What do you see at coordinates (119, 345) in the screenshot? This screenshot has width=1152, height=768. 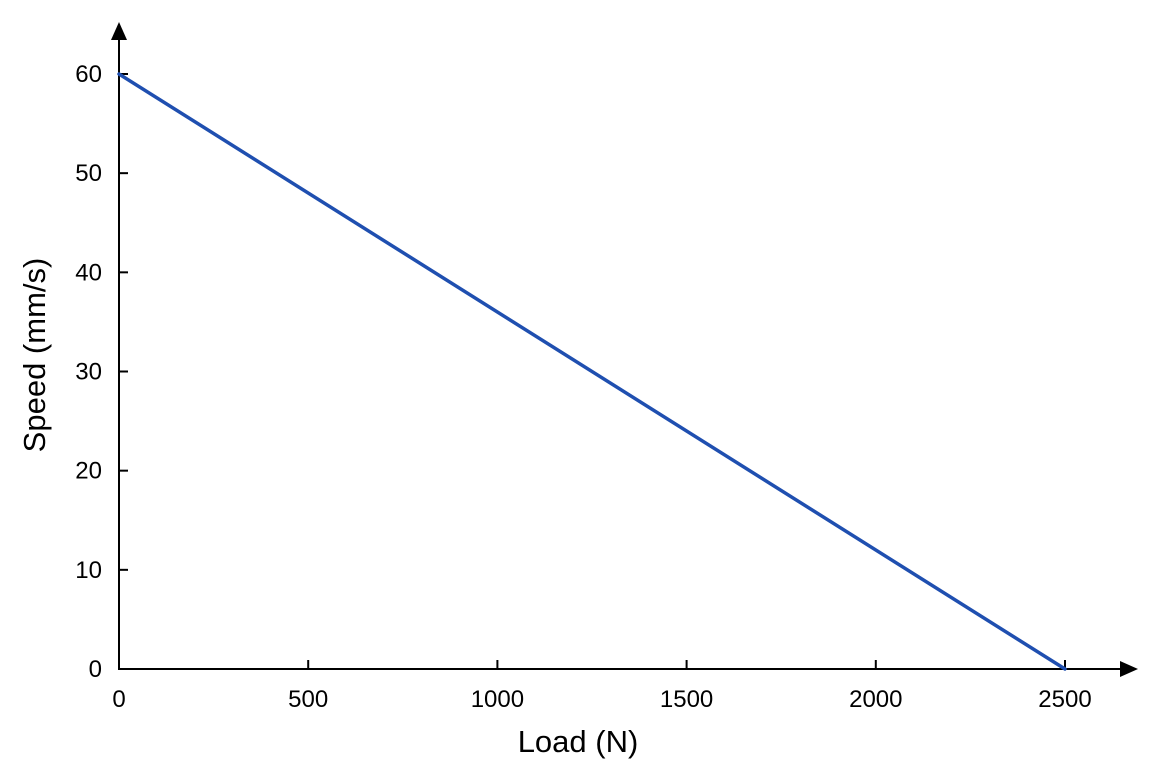 I see `y-axis` at bounding box center [119, 345].